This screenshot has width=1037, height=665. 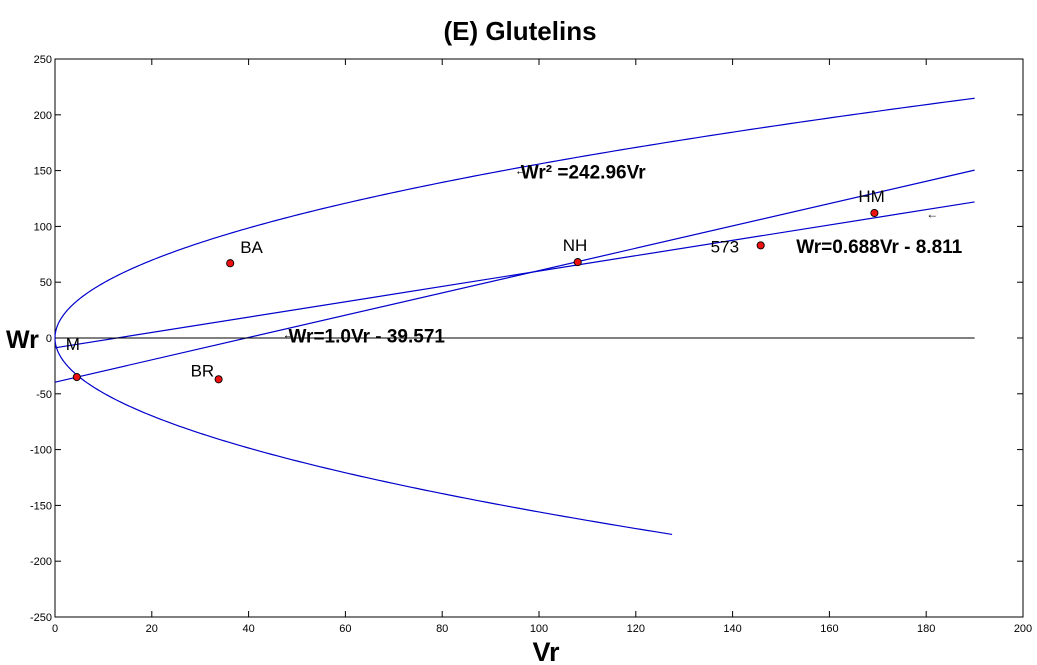 What do you see at coordinates (22, 340) in the screenshot?
I see `y-axis-label: Wr` at bounding box center [22, 340].